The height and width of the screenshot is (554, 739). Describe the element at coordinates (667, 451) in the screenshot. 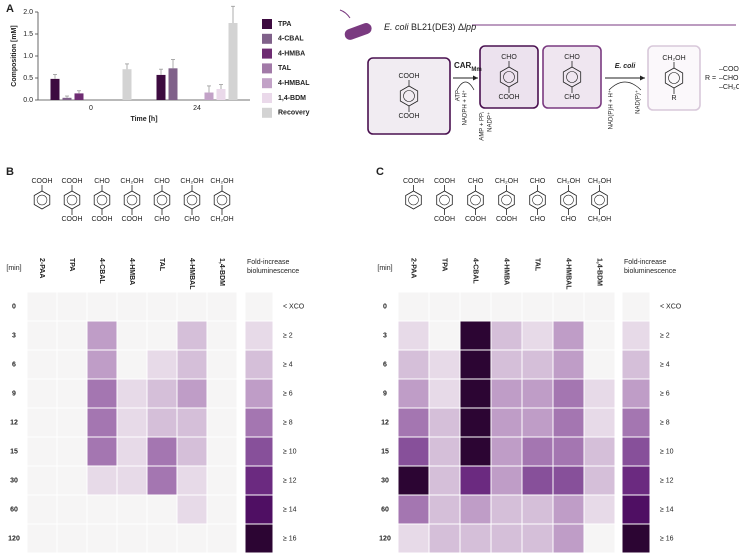

I see `legend-label: ≥ 10` at that location.